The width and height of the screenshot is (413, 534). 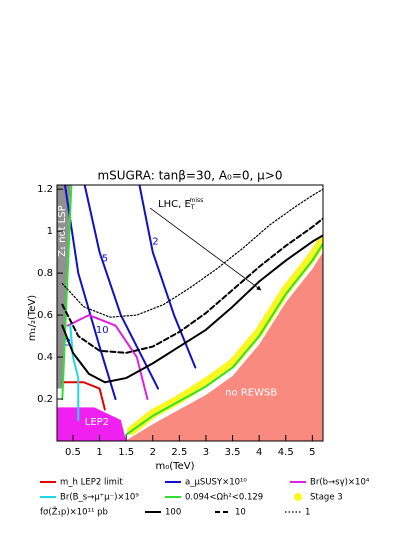 What do you see at coordinates (179, 452) in the screenshot?
I see `x-tick-label: 2.5` at bounding box center [179, 452].